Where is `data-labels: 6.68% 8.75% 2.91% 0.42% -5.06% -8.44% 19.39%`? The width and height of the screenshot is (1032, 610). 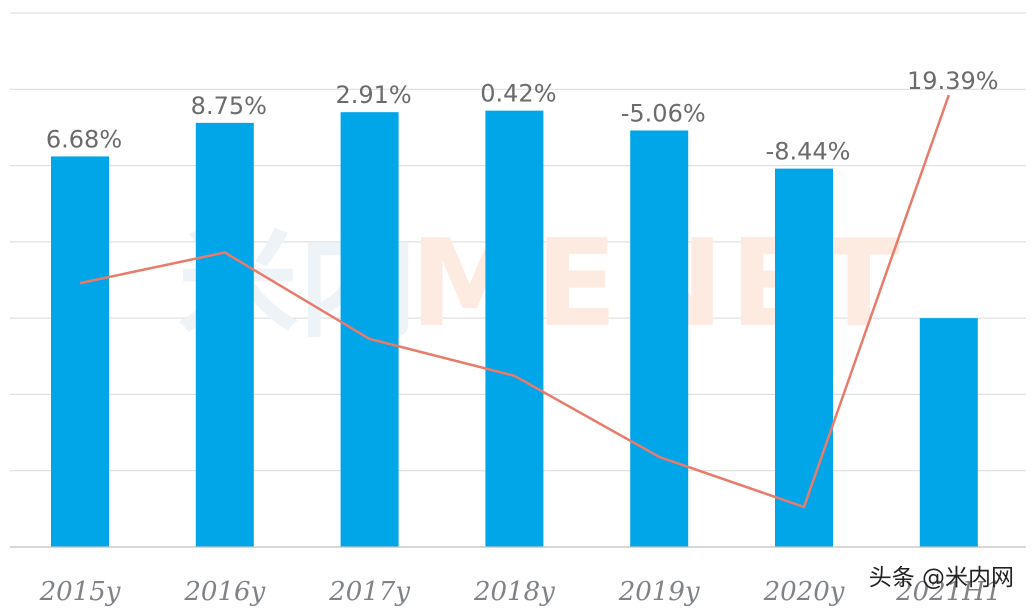 data-labels: 6.68% 8.75% 2.91% 0.42% -5.06% -8.44% 19.39% is located at coordinates (522, 116).